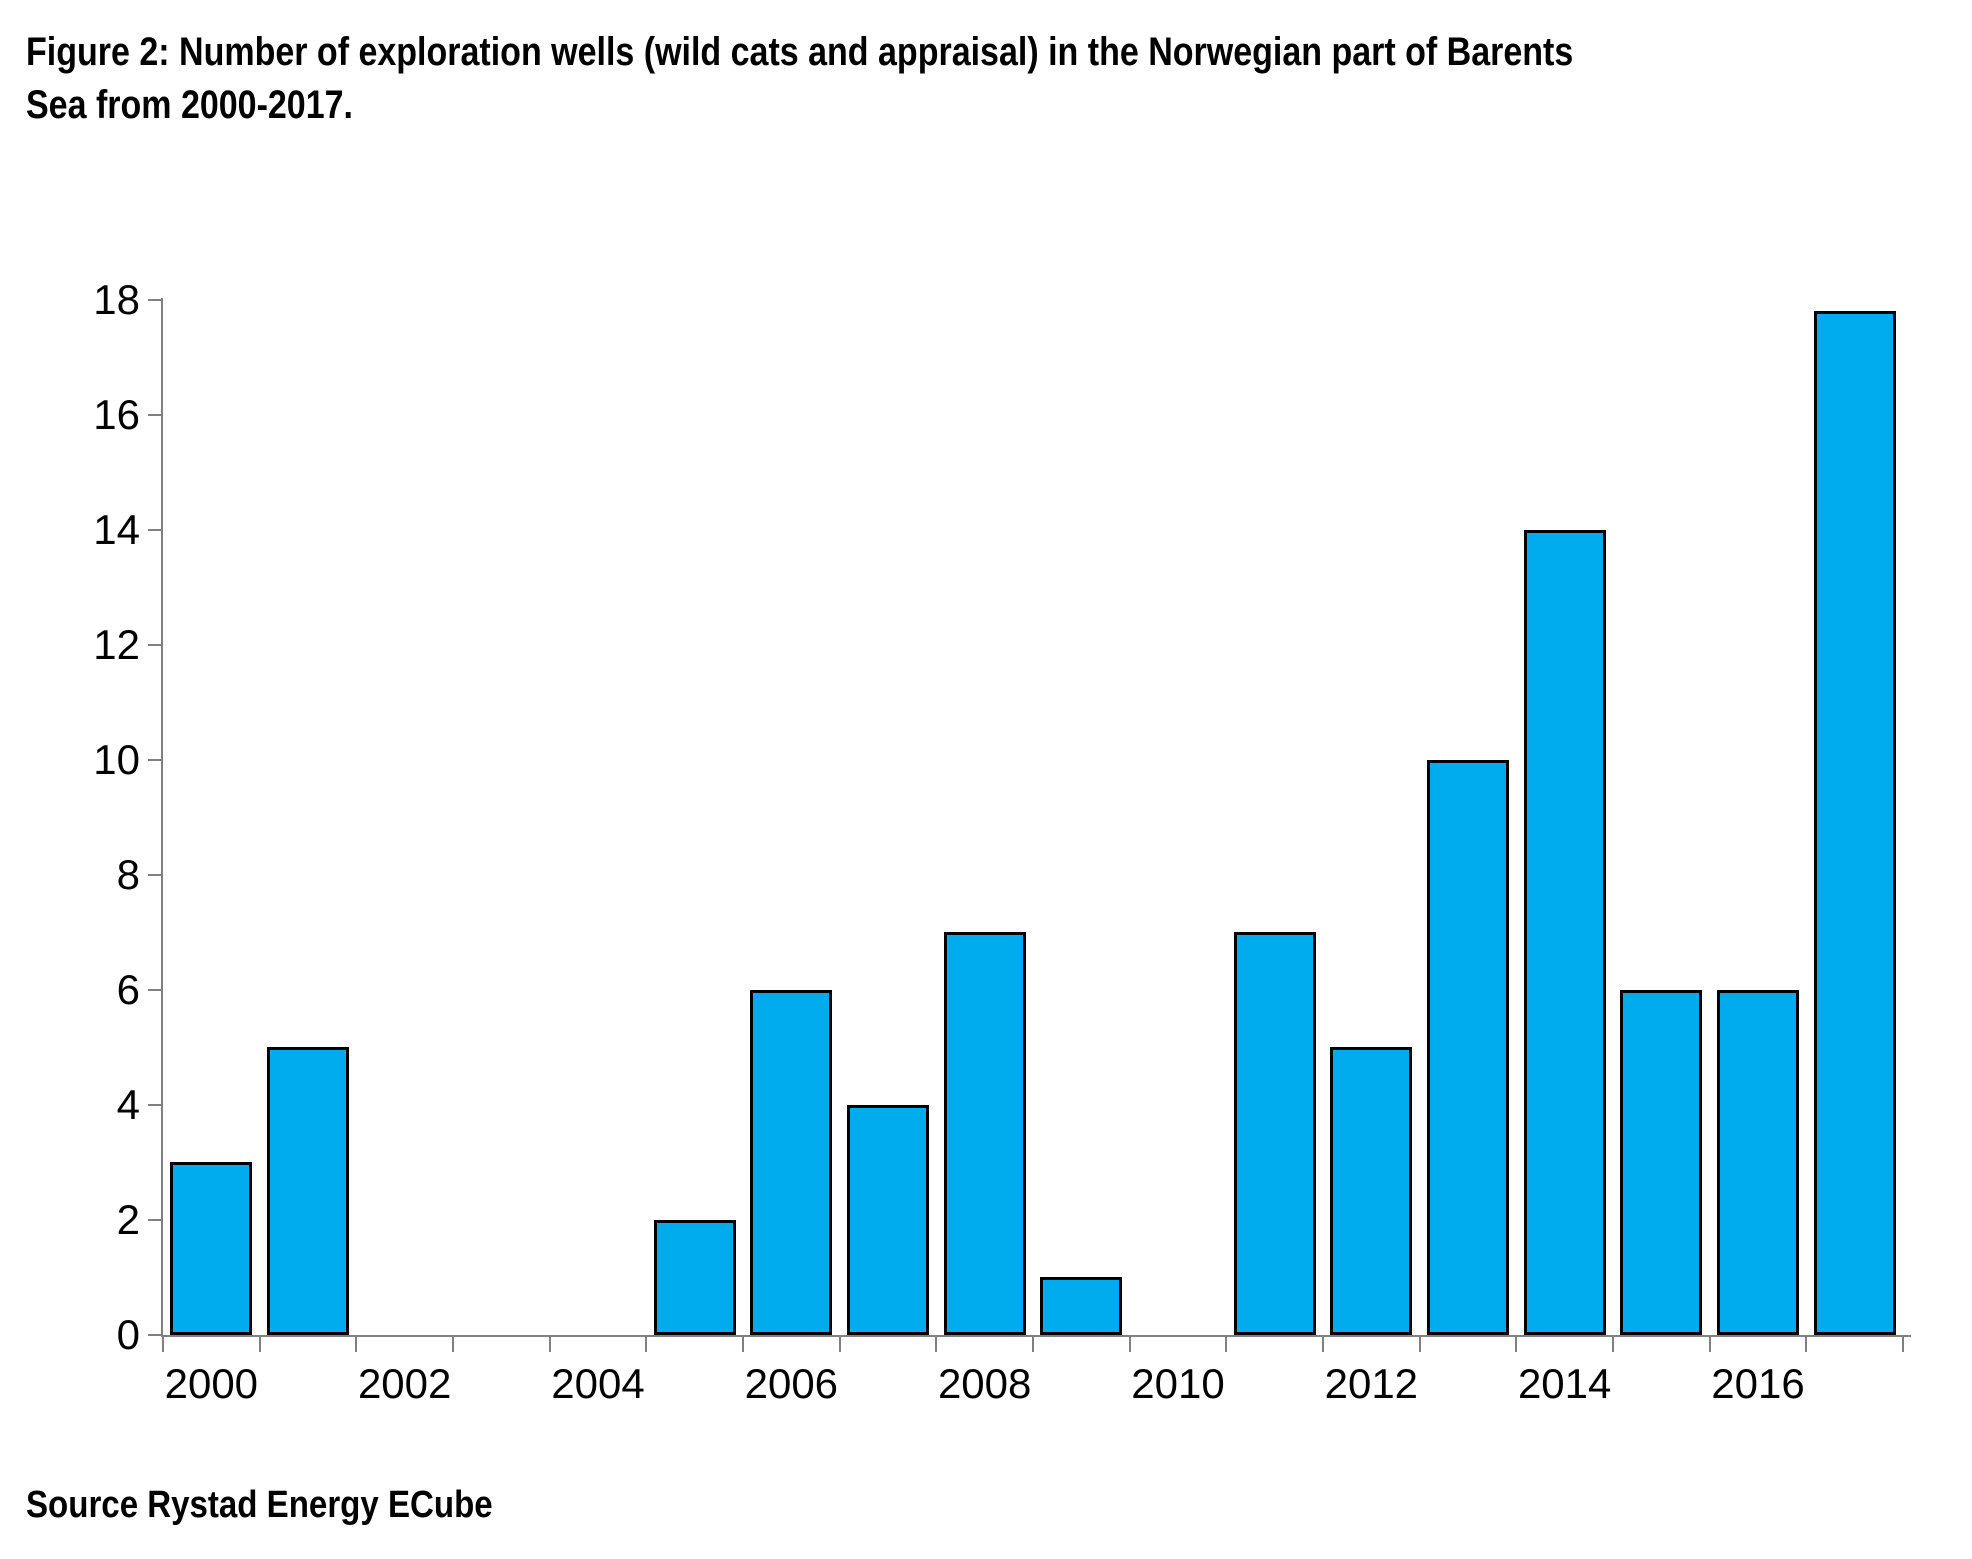 This screenshot has height=1559, width=1972. Describe the element at coordinates (1178, 1383) in the screenshot. I see `x-axis-label: 2010` at that location.